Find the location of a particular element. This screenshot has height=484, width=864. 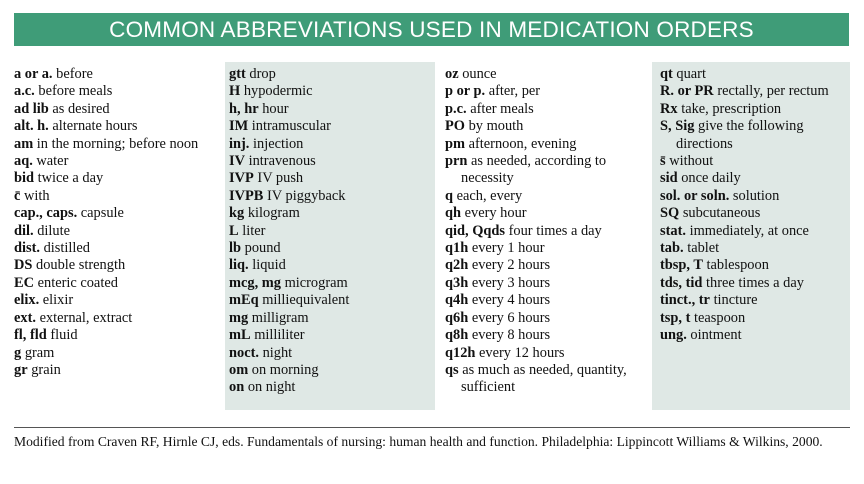

abbreviation-meaning: give the following directions is located at coordinates (740, 135).